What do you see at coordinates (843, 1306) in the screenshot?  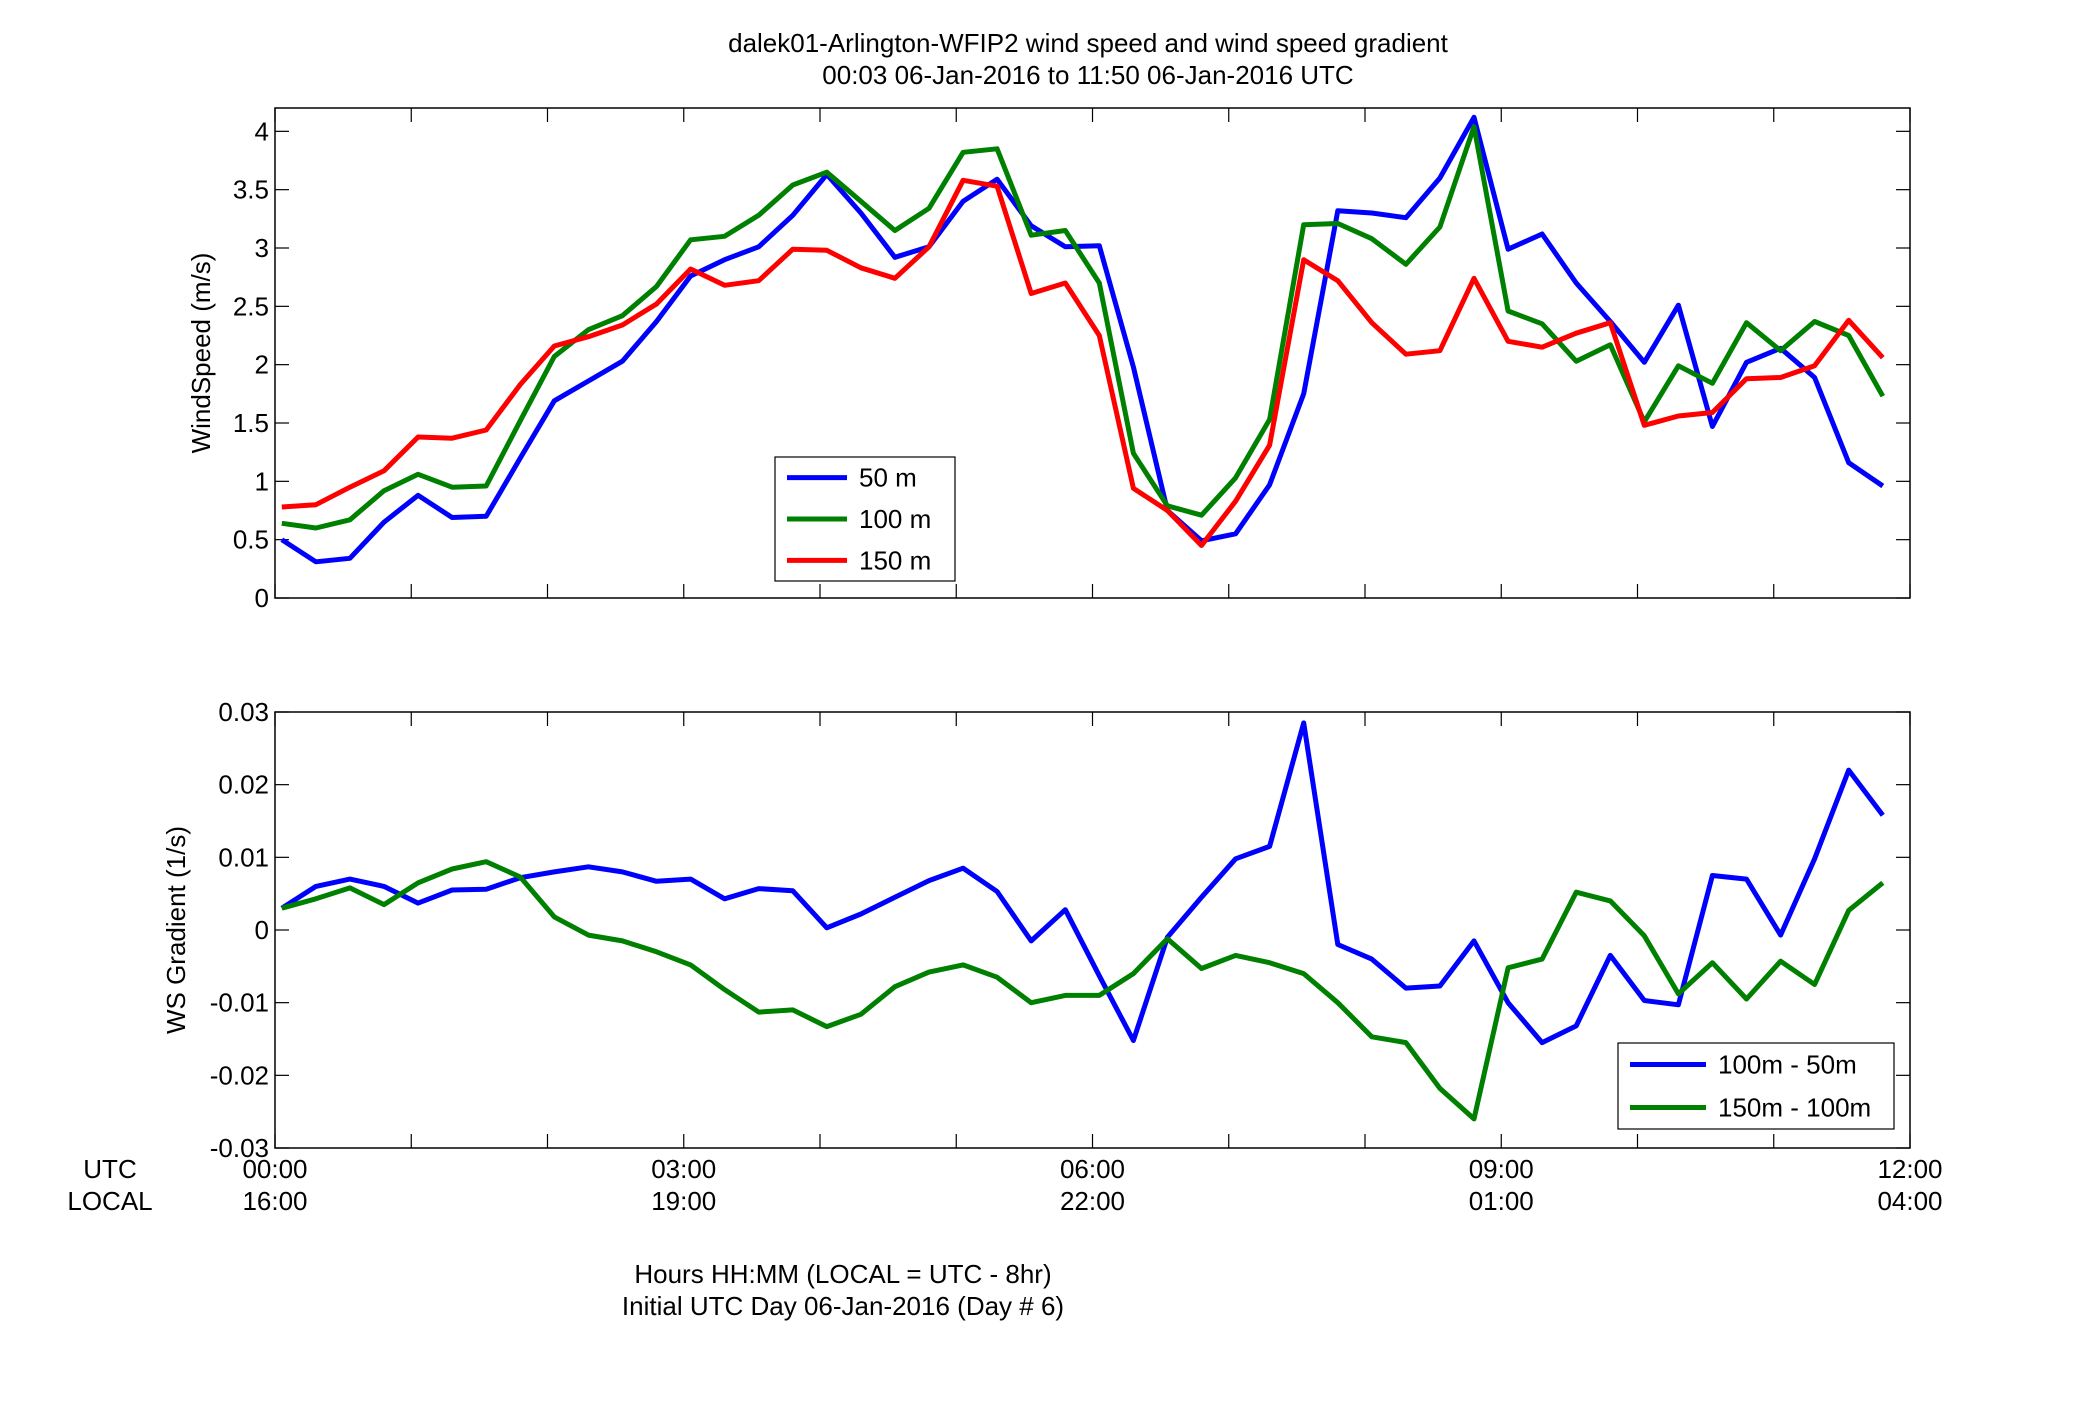 I see `x-axis-label-line2: Initial UTC Day 06-Jan-2016 (Day # 6)` at bounding box center [843, 1306].